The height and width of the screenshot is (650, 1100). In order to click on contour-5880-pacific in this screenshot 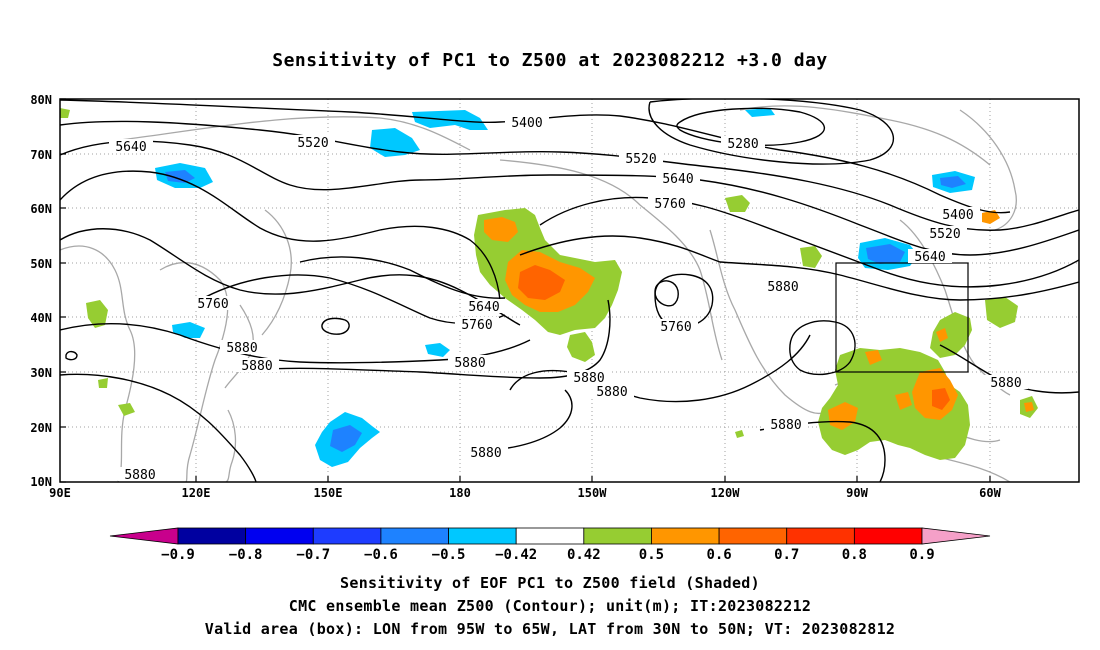, I will do `click(430, 339)`.